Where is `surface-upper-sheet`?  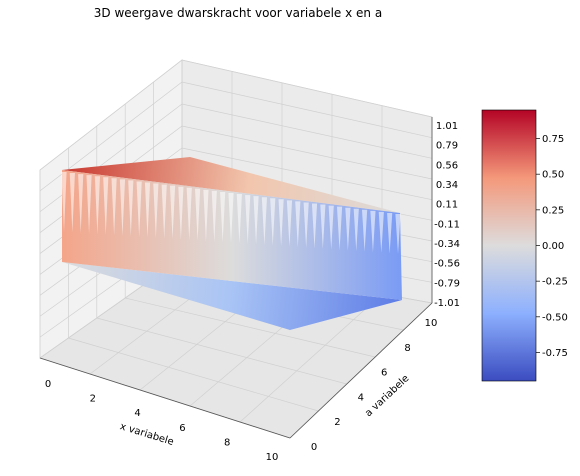 surface-upper-sheet is located at coordinates (231, 185).